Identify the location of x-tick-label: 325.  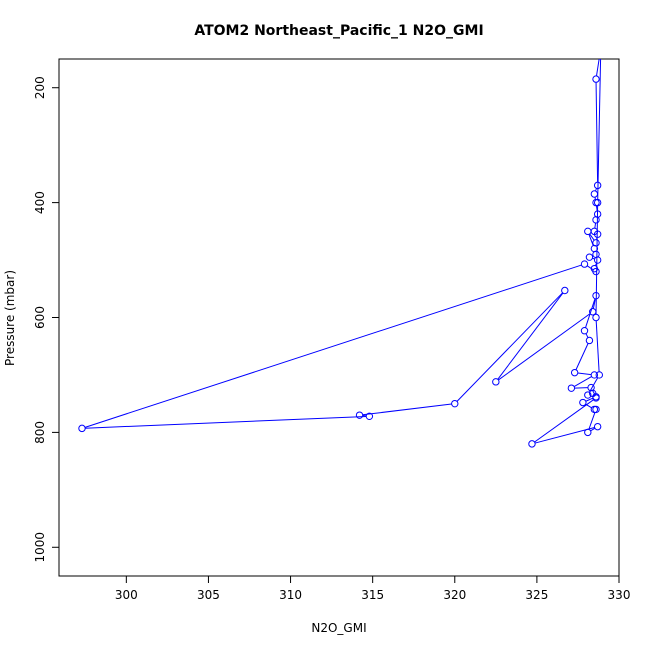
(536, 595).